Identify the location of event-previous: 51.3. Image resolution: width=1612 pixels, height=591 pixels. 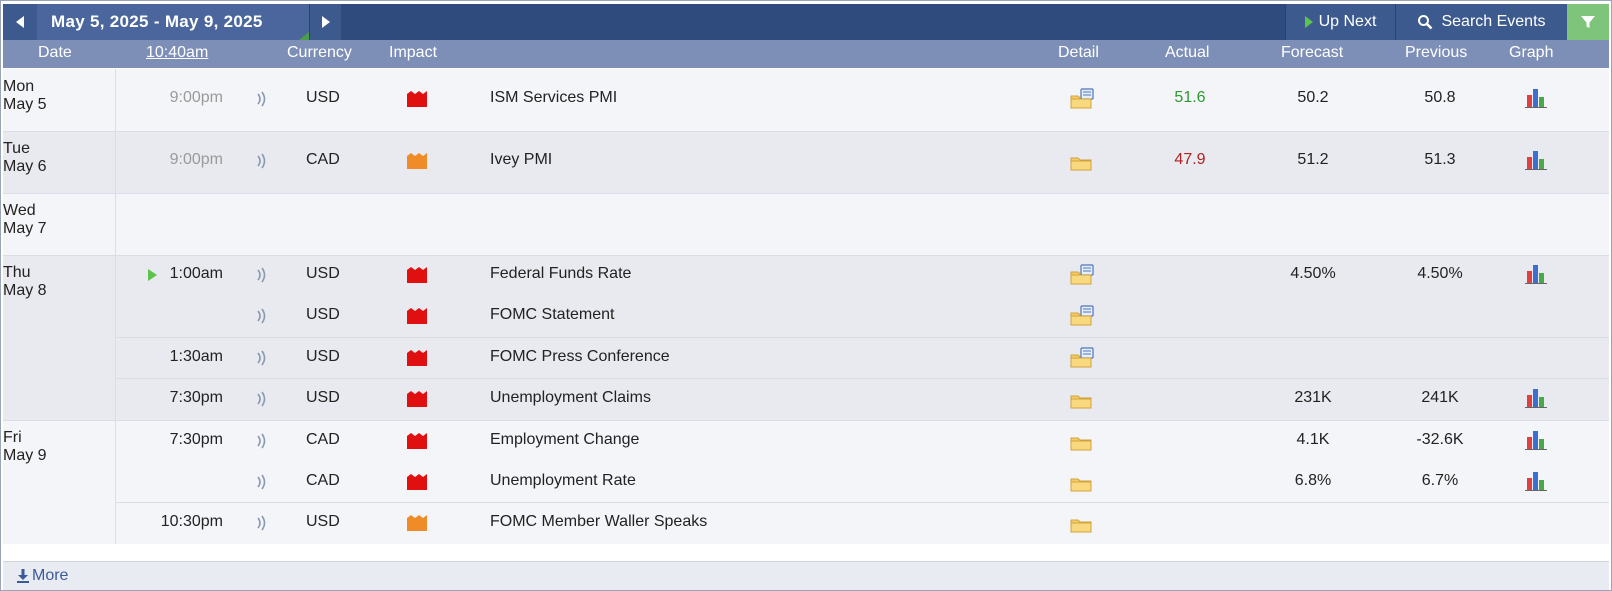
(1440, 159).